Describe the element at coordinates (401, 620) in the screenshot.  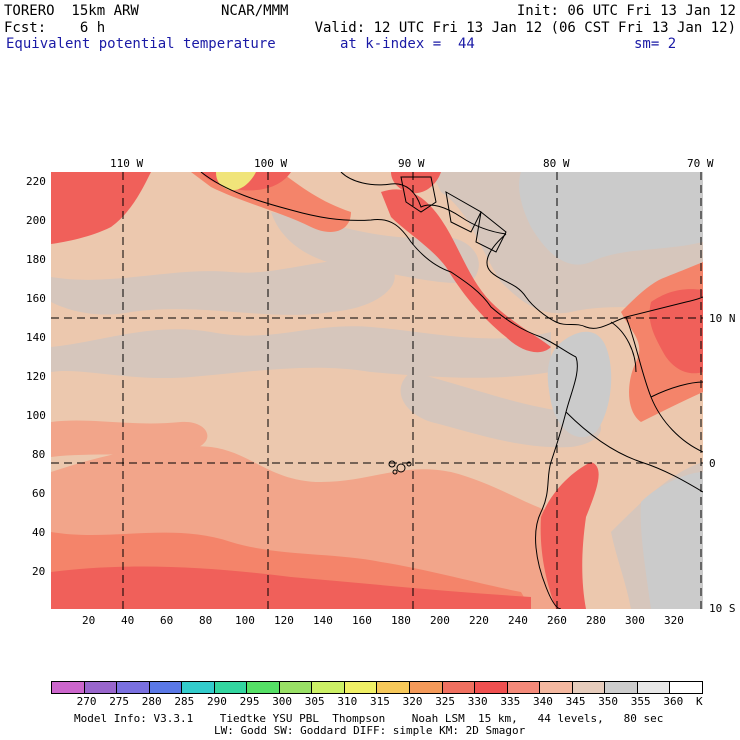
I see `x-tick-label: 180` at that location.